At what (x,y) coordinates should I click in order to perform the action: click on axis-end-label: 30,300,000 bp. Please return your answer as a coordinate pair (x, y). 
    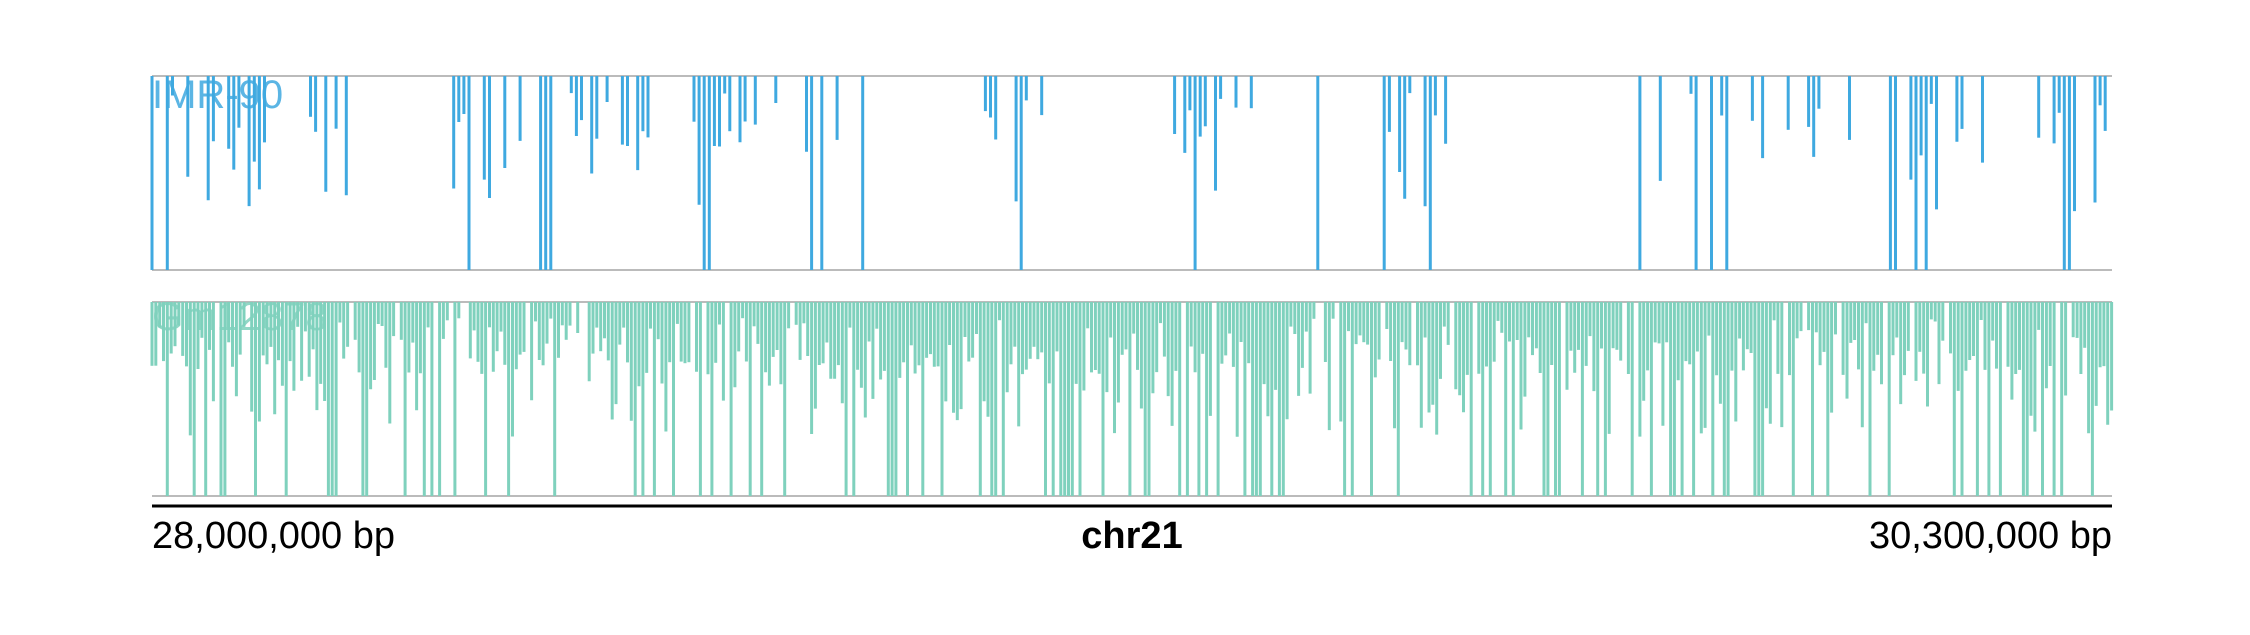
    Looking at the image, I should click on (1990, 536).